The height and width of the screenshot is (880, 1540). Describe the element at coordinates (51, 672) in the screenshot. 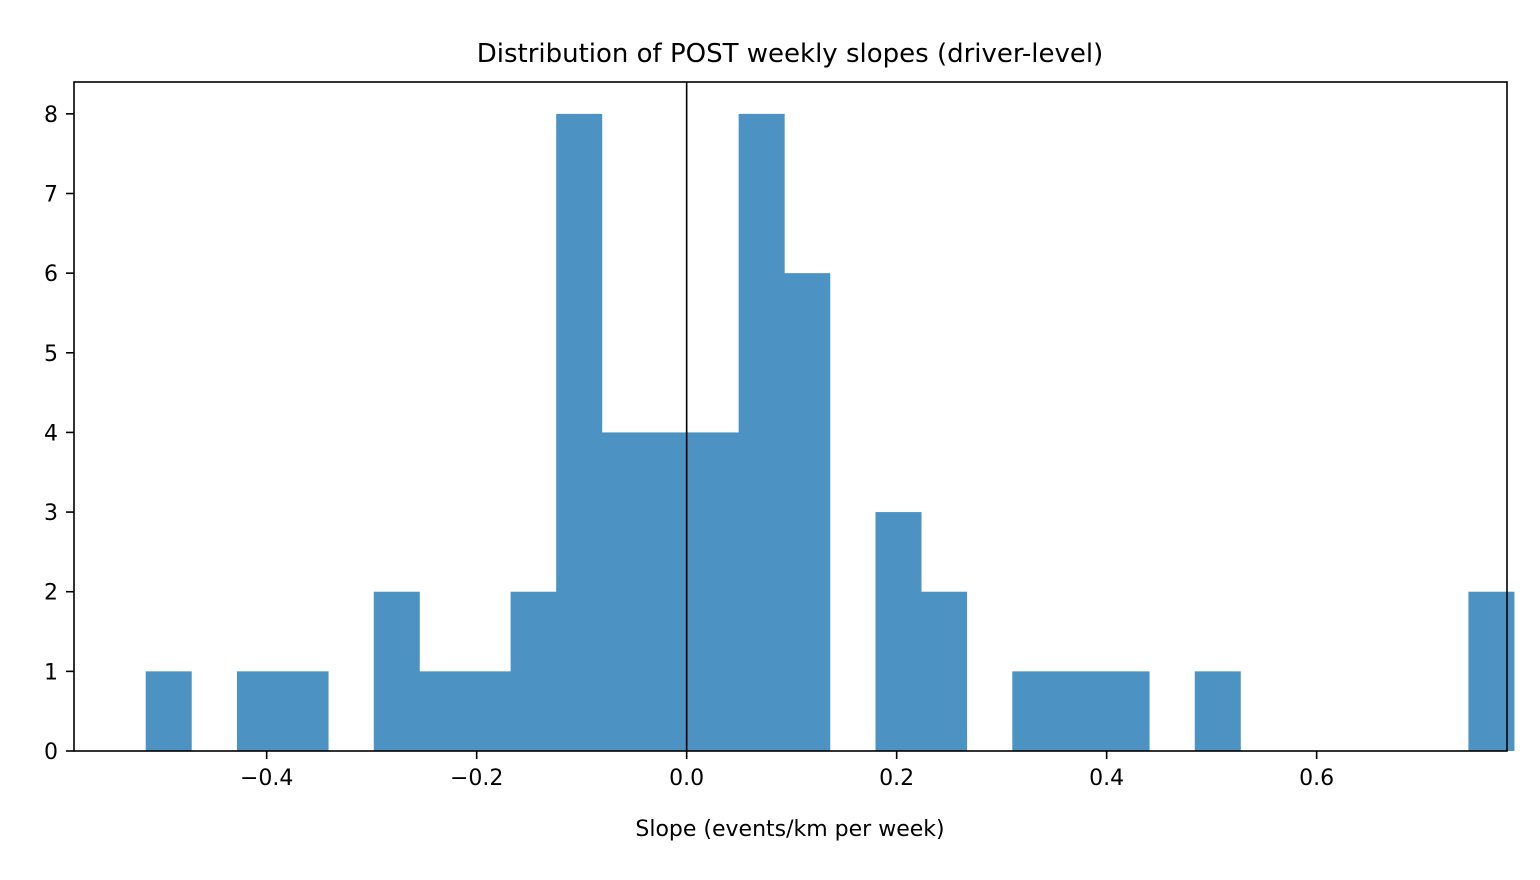

I see `y-tick-label: 1` at that location.